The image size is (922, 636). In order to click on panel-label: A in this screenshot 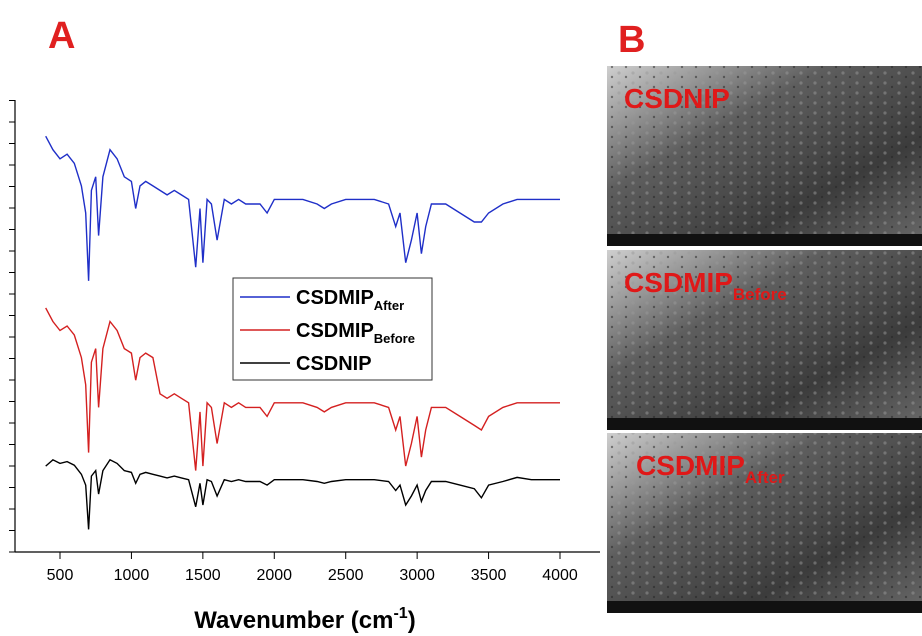, I will do `click(61, 36)`.